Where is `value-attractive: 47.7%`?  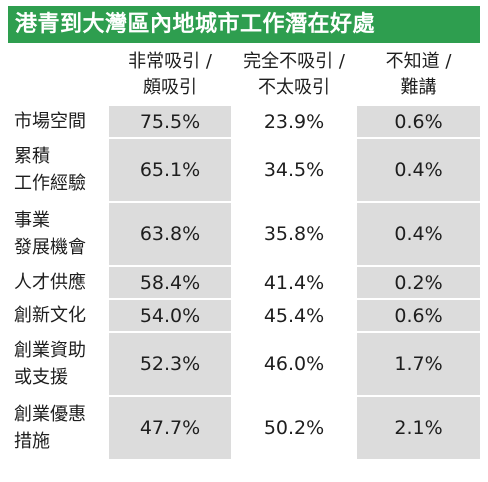 value-attractive: 47.7% is located at coordinates (169, 427).